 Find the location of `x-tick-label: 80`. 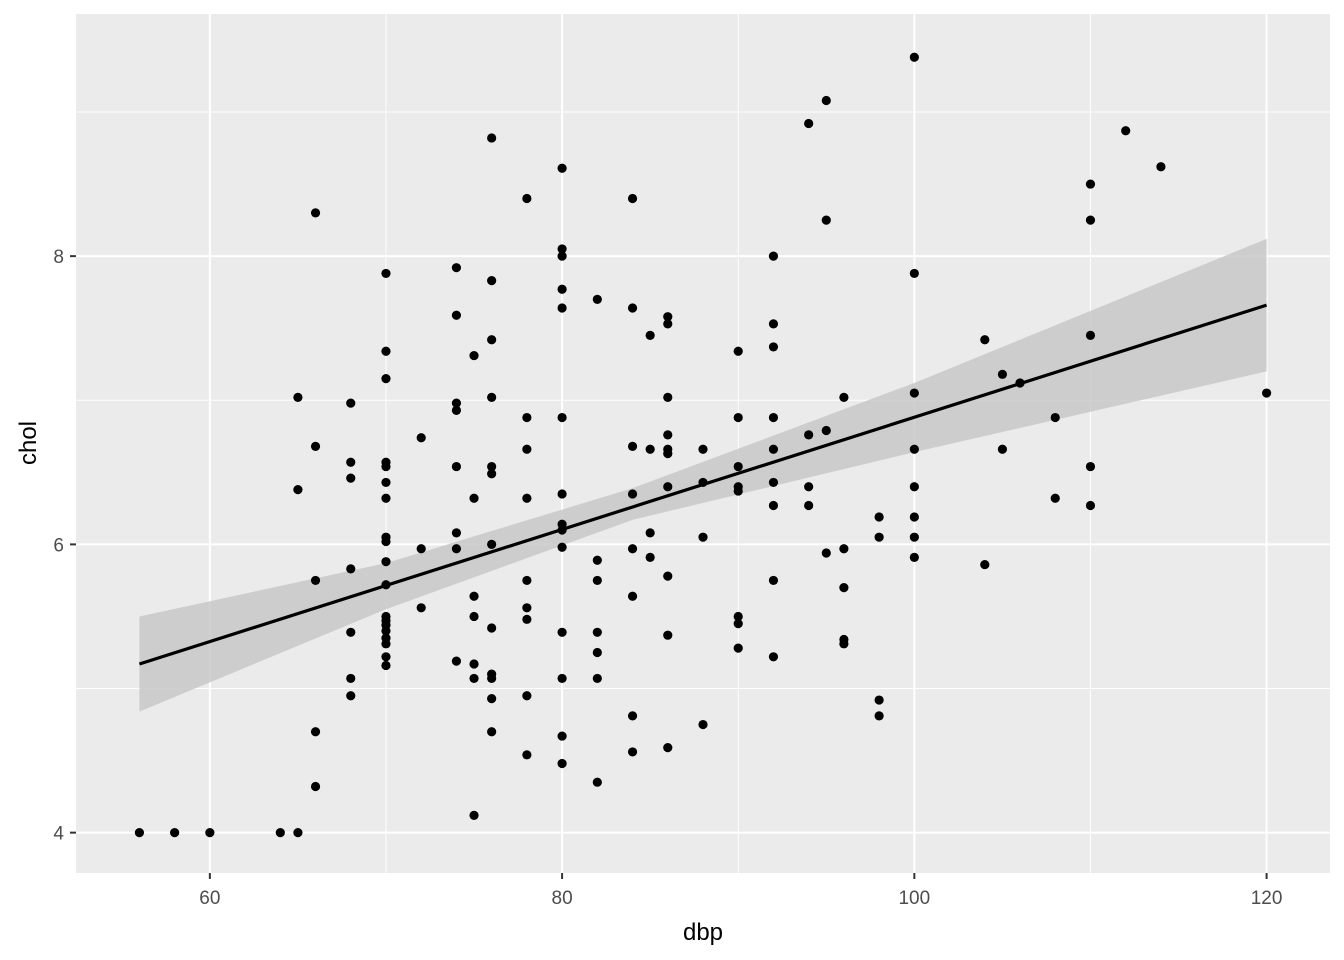

x-tick-label: 80 is located at coordinates (562, 898).